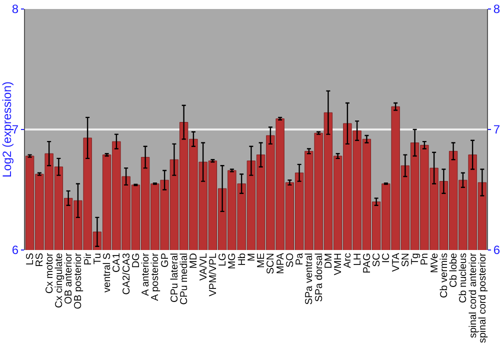 This screenshot has height=350, width=500. What do you see at coordinates (204, 266) in the screenshot?
I see `x-tick-label: VA/VL` at bounding box center [204, 266].